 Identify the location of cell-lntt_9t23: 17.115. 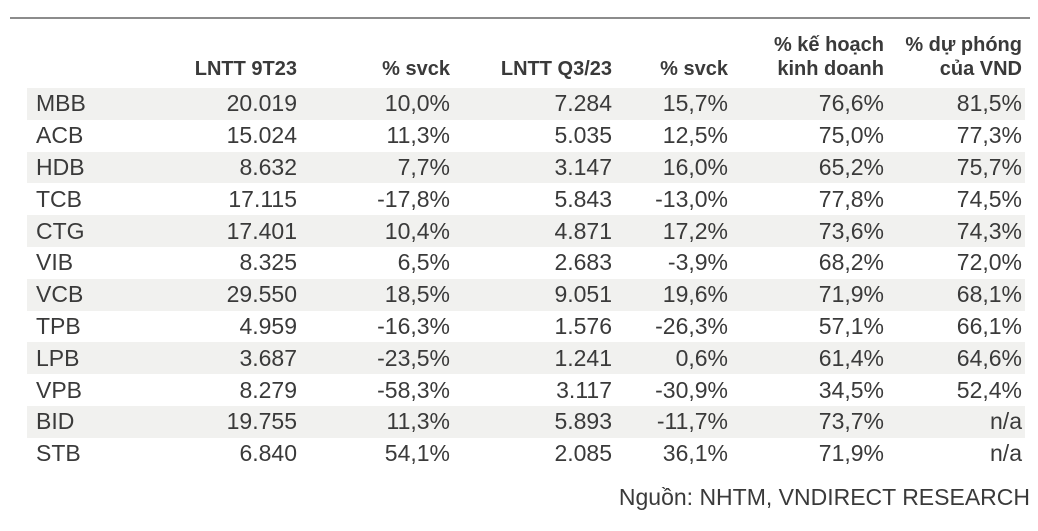
(262, 198).